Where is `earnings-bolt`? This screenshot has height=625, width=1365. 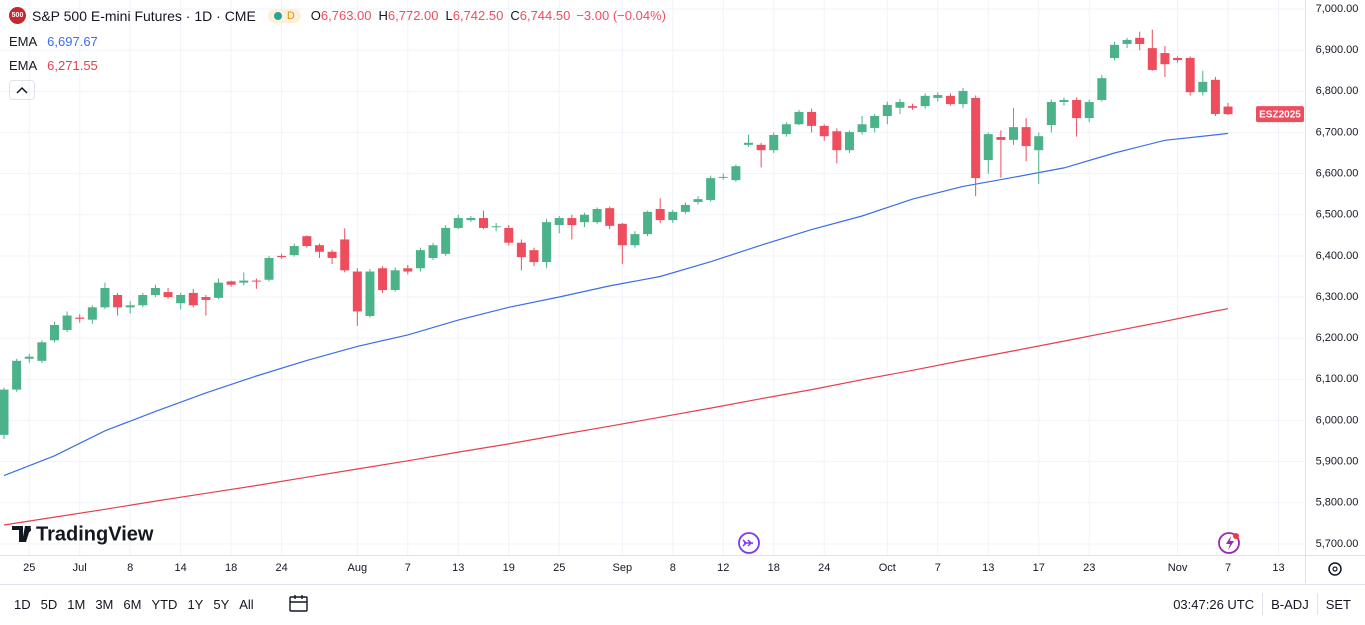
earnings-bolt is located at coordinates (1230, 543).